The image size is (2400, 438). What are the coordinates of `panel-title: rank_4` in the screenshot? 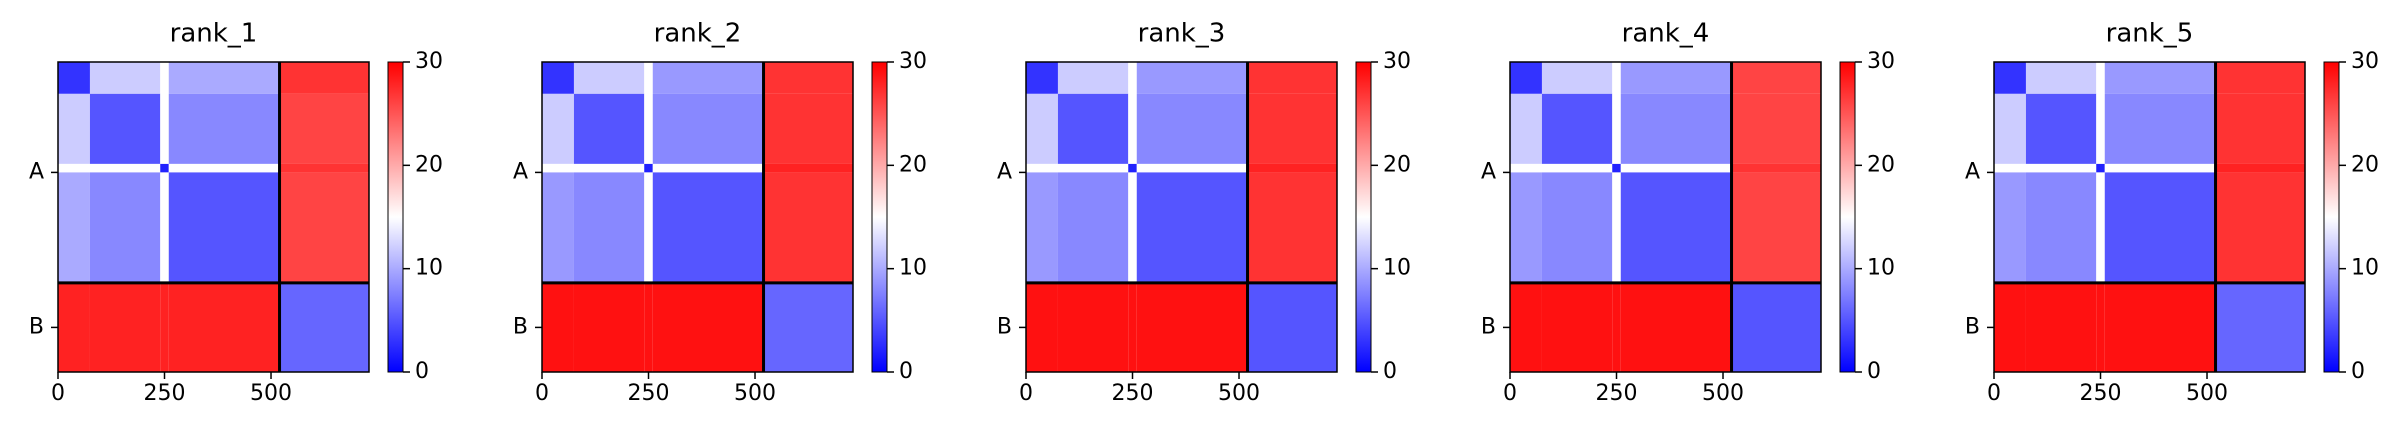 It's located at (1666, 34).